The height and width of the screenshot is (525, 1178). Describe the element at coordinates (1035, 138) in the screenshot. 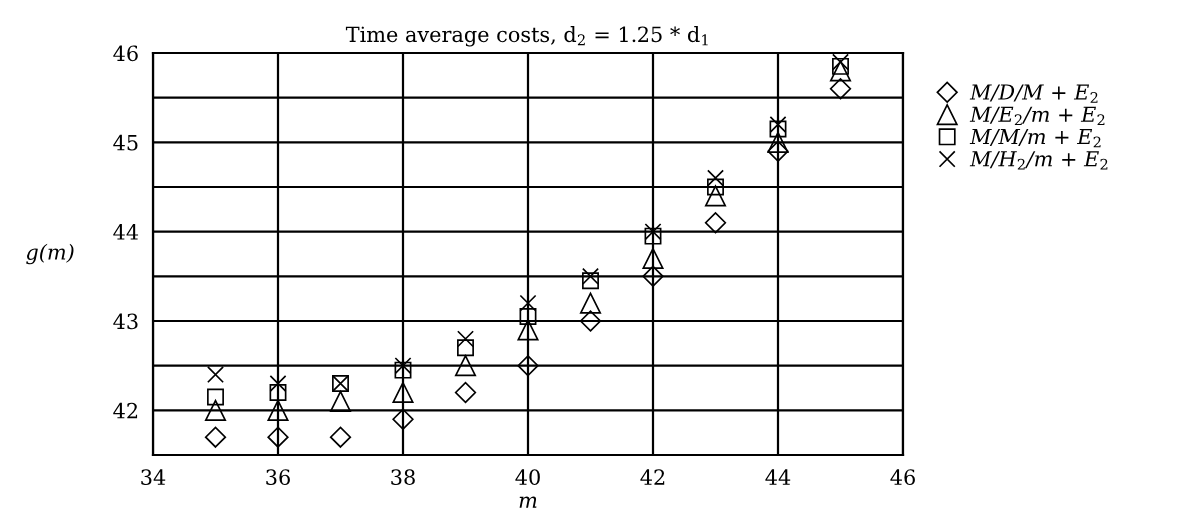

I see `legend-label: M/M/m + E$_{2}$` at that location.